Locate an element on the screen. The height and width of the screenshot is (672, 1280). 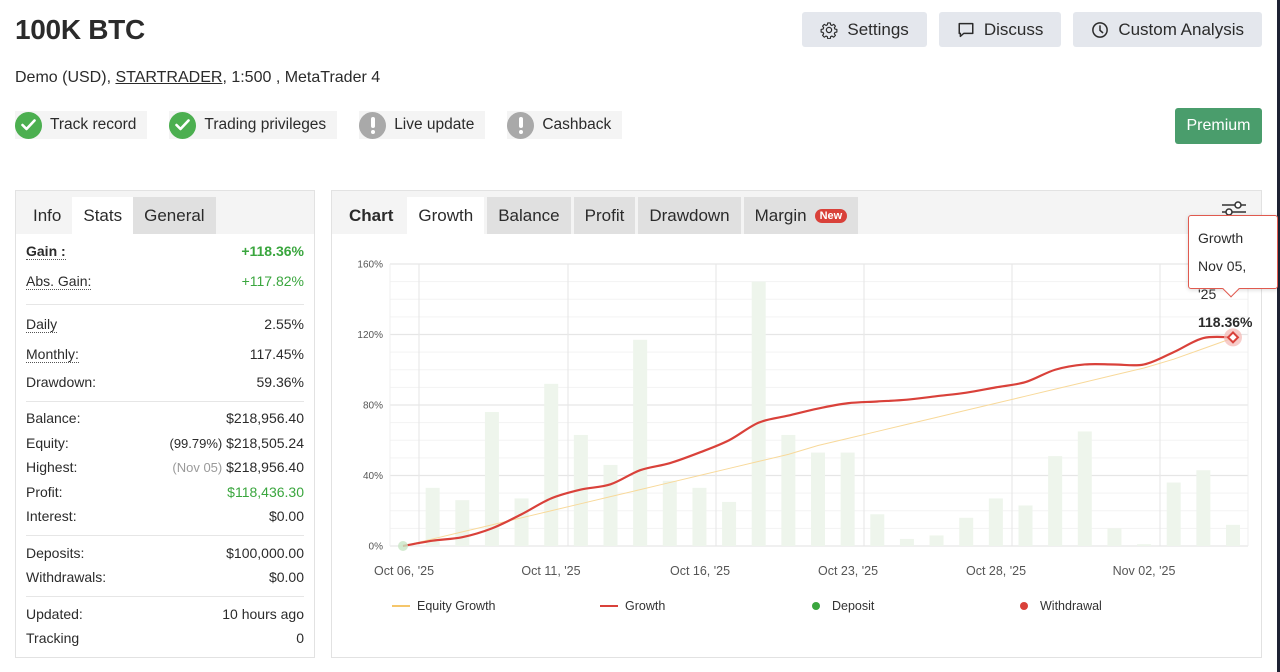
svg-text: 120% is located at coordinates (370, 335).